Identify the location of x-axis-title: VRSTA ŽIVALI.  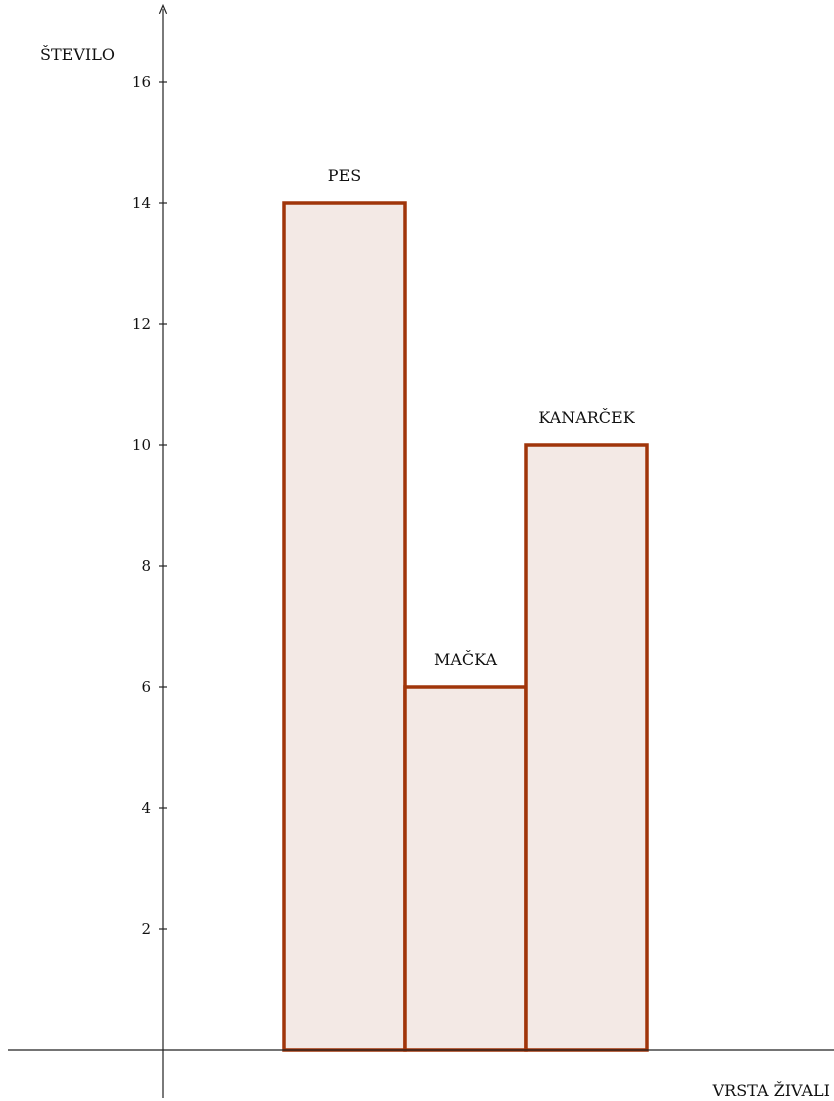
(771, 1090).